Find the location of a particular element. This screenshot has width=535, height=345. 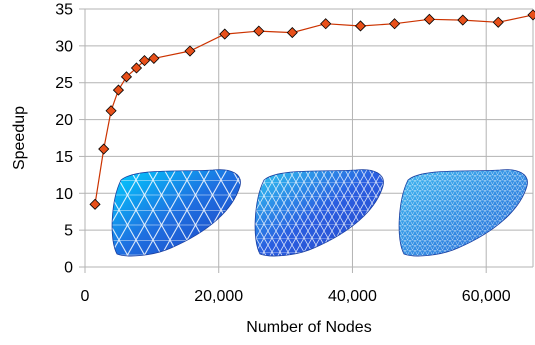

x-tick-label: 20,000 is located at coordinates (218, 296).